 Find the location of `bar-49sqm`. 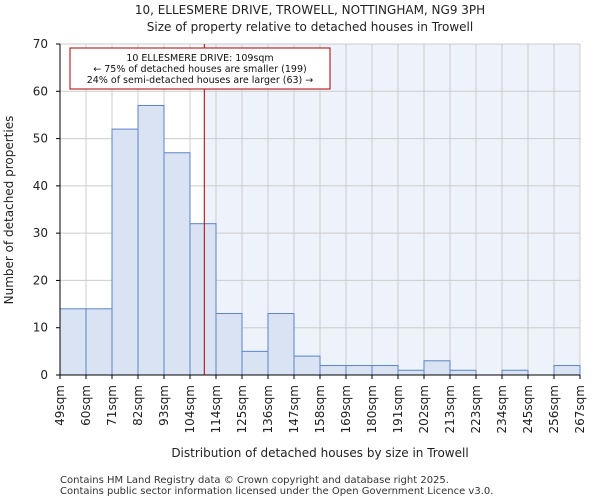

bar-49sqm is located at coordinates (73, 342).